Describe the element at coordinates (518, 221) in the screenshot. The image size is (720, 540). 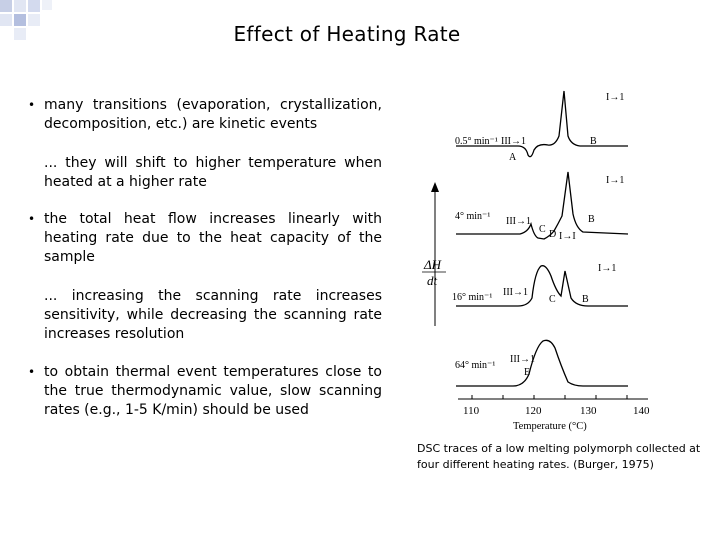
I see `trace-4-label-iii1: III→1` at that location.